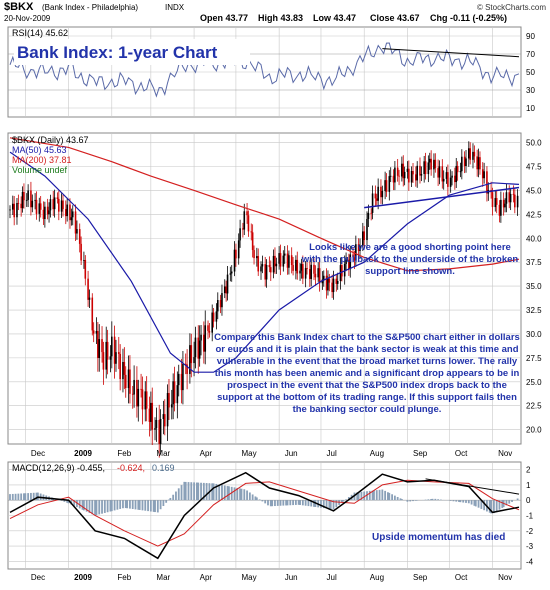 This screenshot has height=590, width=550. What do you see at coordinates (530, 36) in the screenshot?
I see `rsi-tick-label: 90` at bounding box center [530, 36].